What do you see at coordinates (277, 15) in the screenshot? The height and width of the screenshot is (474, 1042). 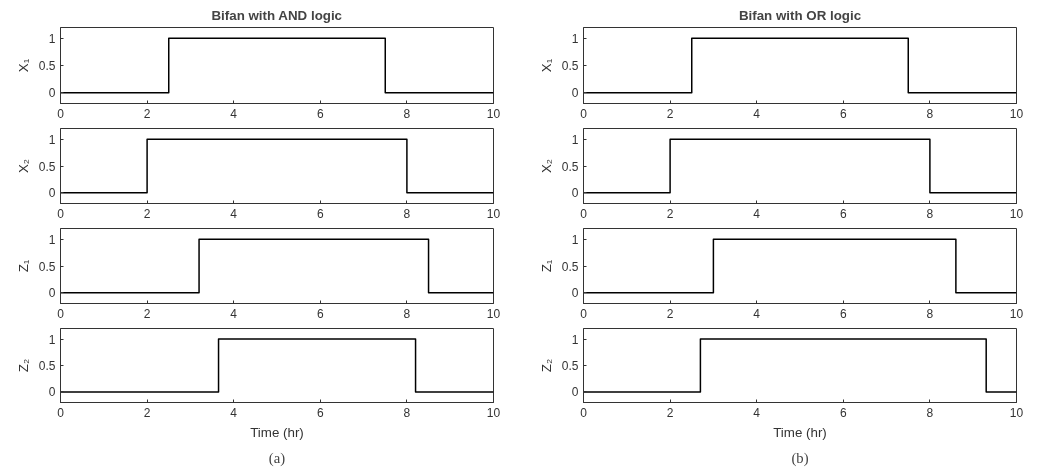 I see `chart-title: Bifan with AND logic` at bounding box center [277, 15].